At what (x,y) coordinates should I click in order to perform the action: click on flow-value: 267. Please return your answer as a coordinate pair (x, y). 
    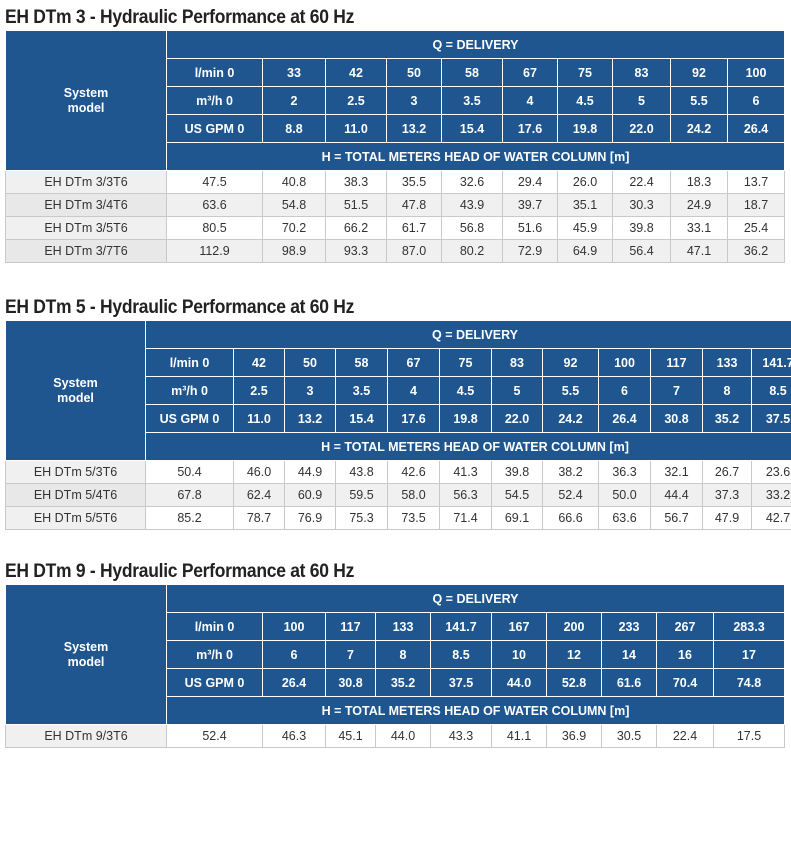
    Looking at the image, I should click on (685, 627).